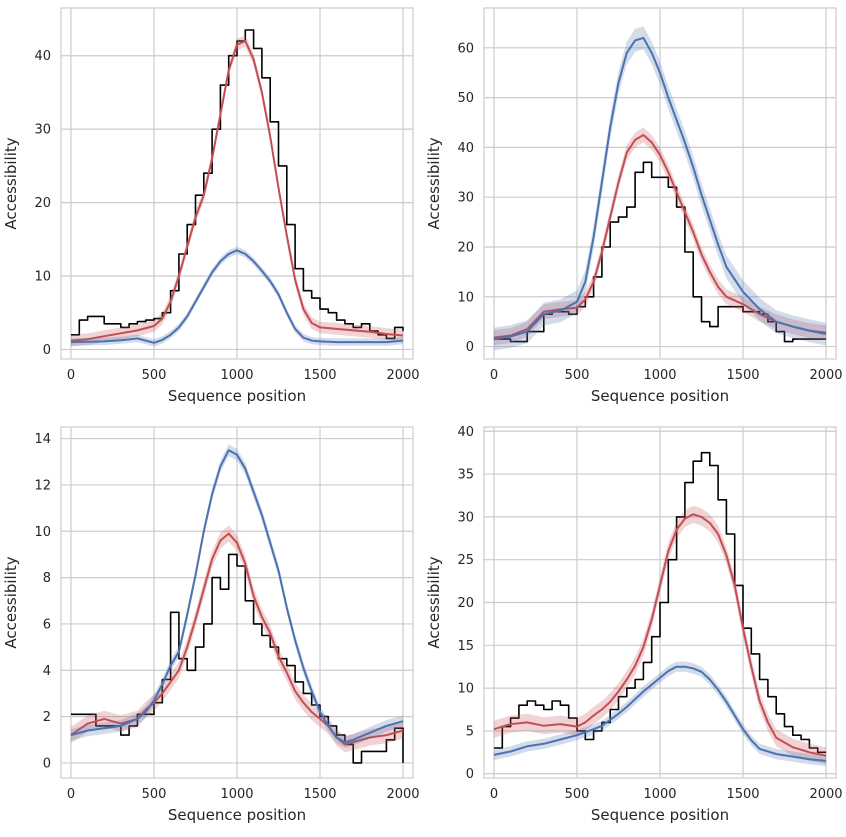 The image size is (846, 837). I want to click on y-tick-label: 14, so click(42, 439).